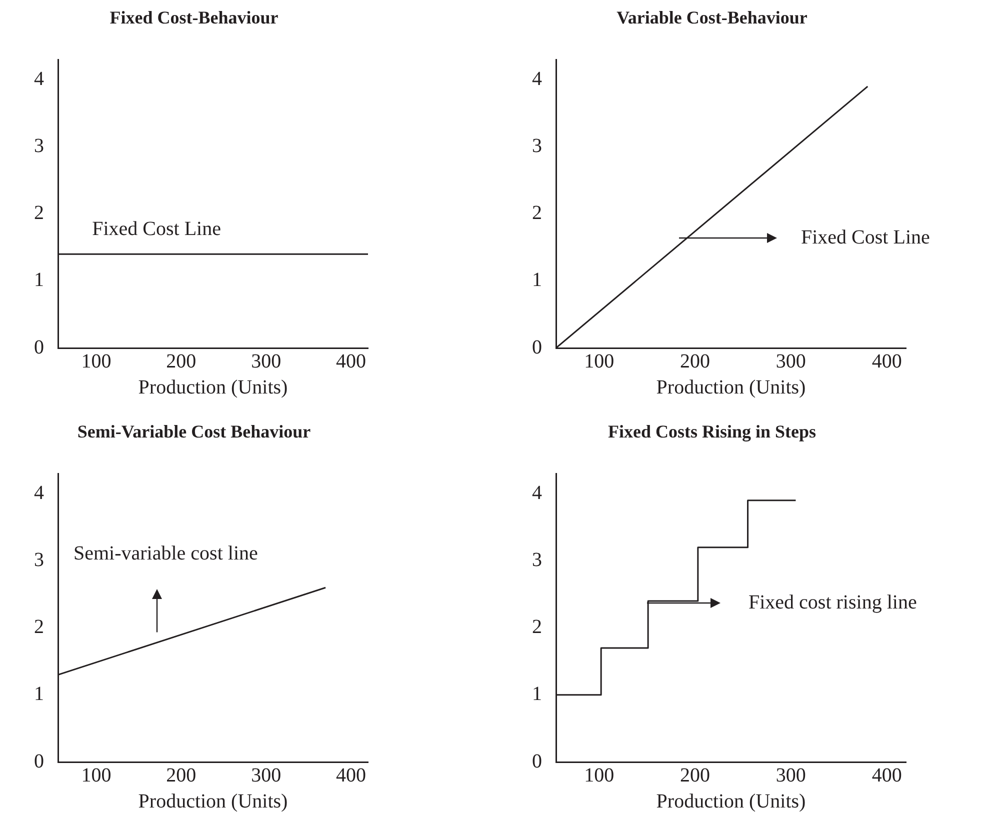  I want to click on chart-title: Semi-Variable Cost Behaviour, so click(194, 431).